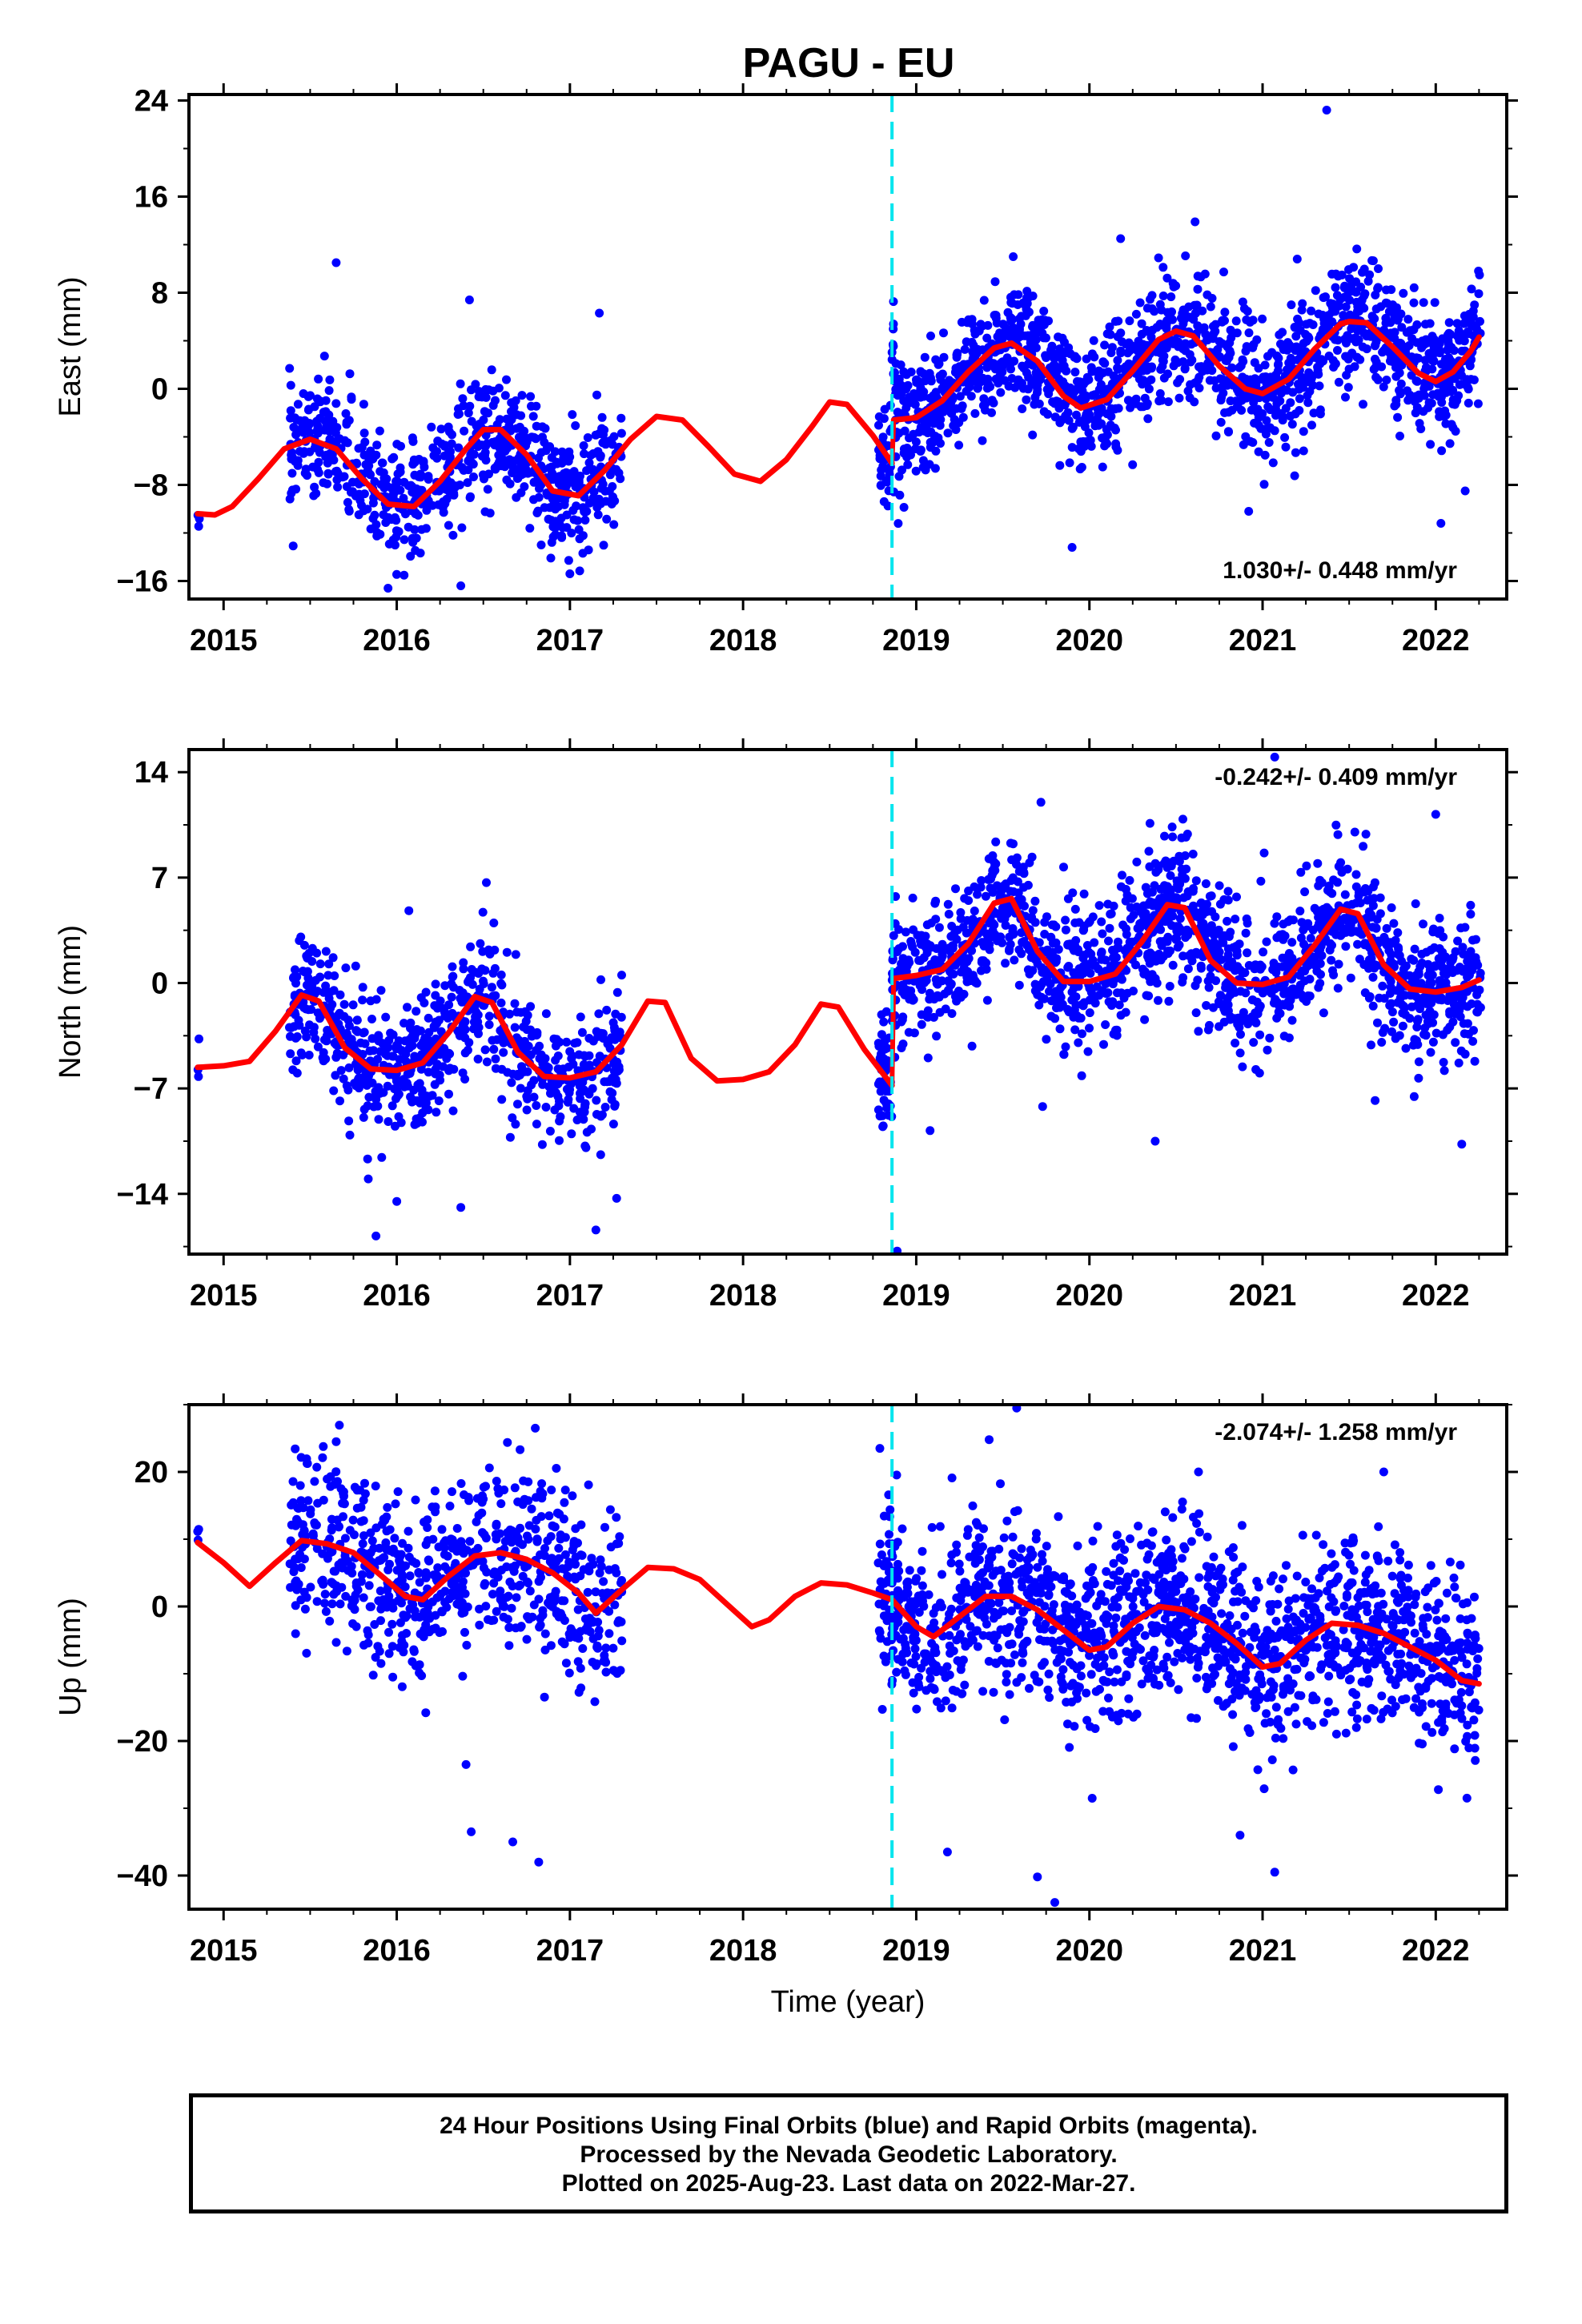 This screenshot has width=1582, height=2324. Describe the element at coordinates (151, 1089) in the screenshot. I see `y-tick-label: −7` at that location.